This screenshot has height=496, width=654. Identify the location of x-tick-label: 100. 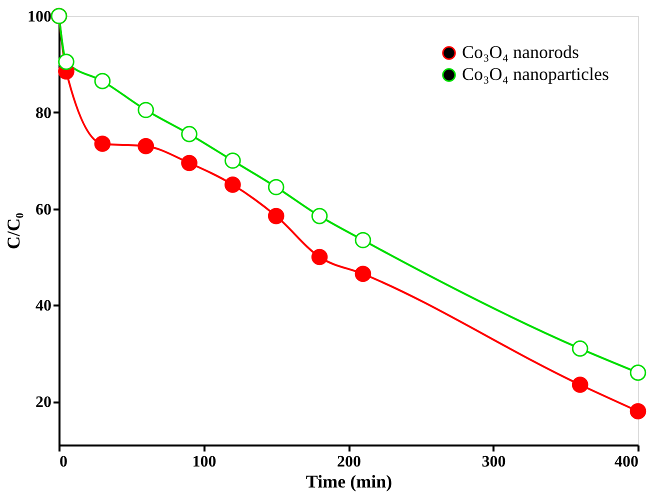
(204, 462).